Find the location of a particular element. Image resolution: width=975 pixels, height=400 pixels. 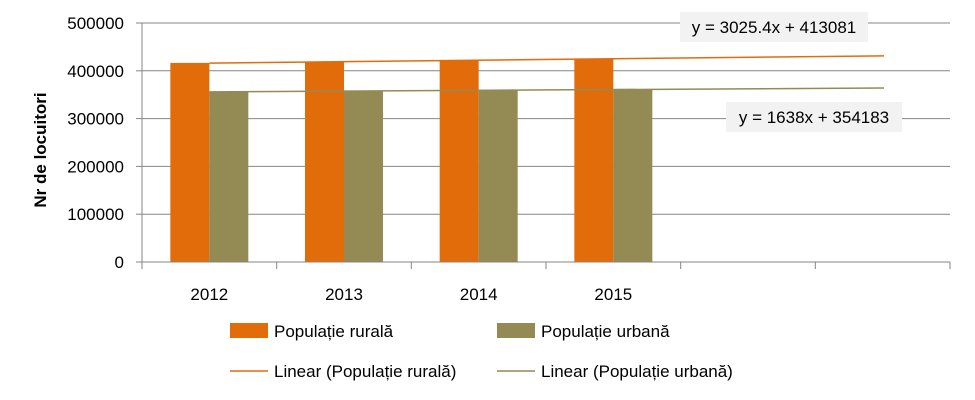

equation-label: y = 3025.4x + 413081 is located at coordinates (774, 27).